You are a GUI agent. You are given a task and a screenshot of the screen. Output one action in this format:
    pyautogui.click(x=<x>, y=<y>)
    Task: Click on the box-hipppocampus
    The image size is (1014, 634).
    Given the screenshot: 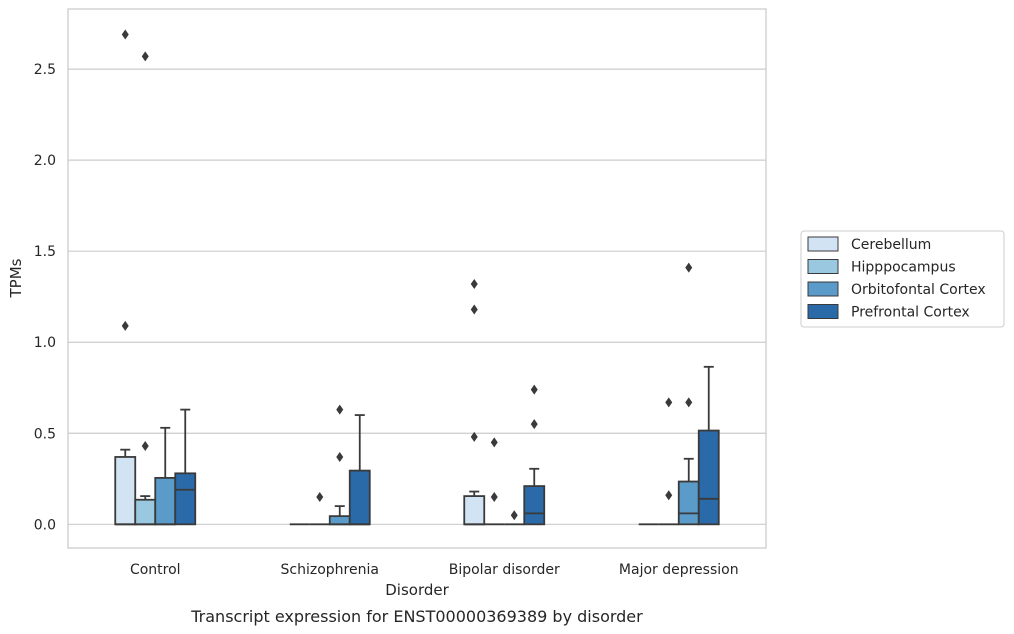 What is the action you would take?
    pyautogui.click(x=145, y=510)
    